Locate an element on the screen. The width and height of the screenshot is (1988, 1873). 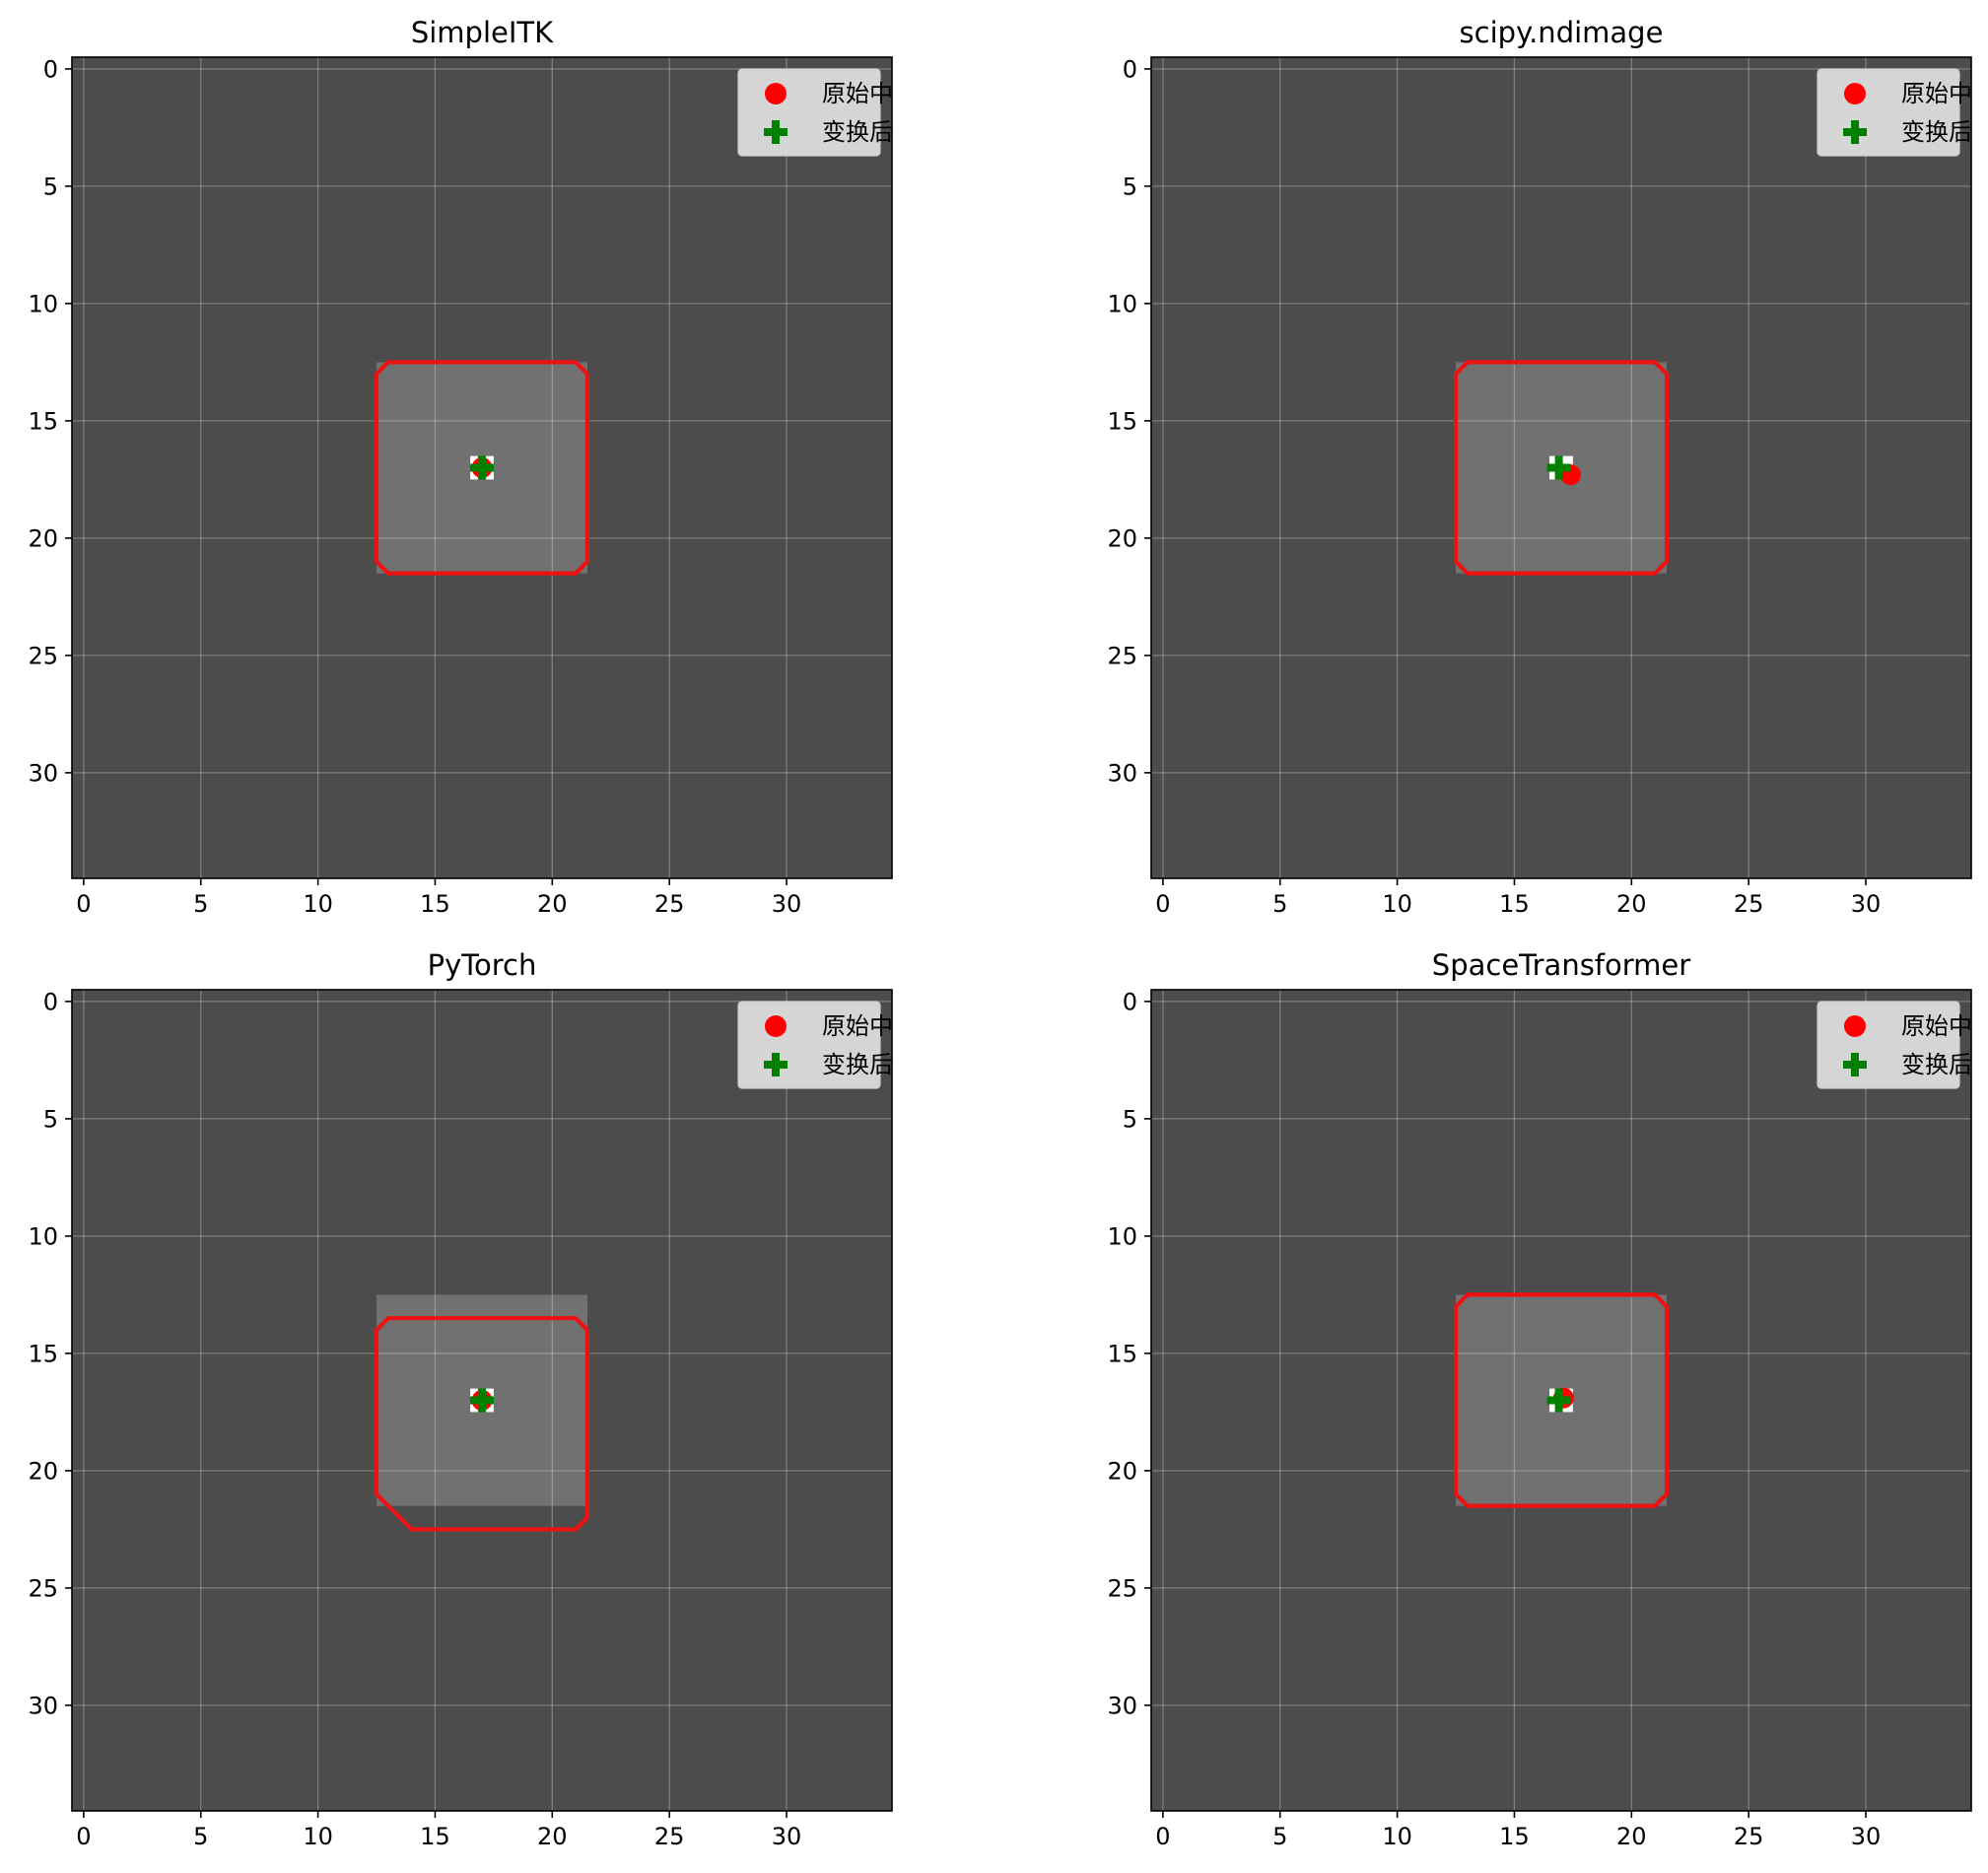
chart-title: scipy.ndimage is located at coordinates (1562, 33).